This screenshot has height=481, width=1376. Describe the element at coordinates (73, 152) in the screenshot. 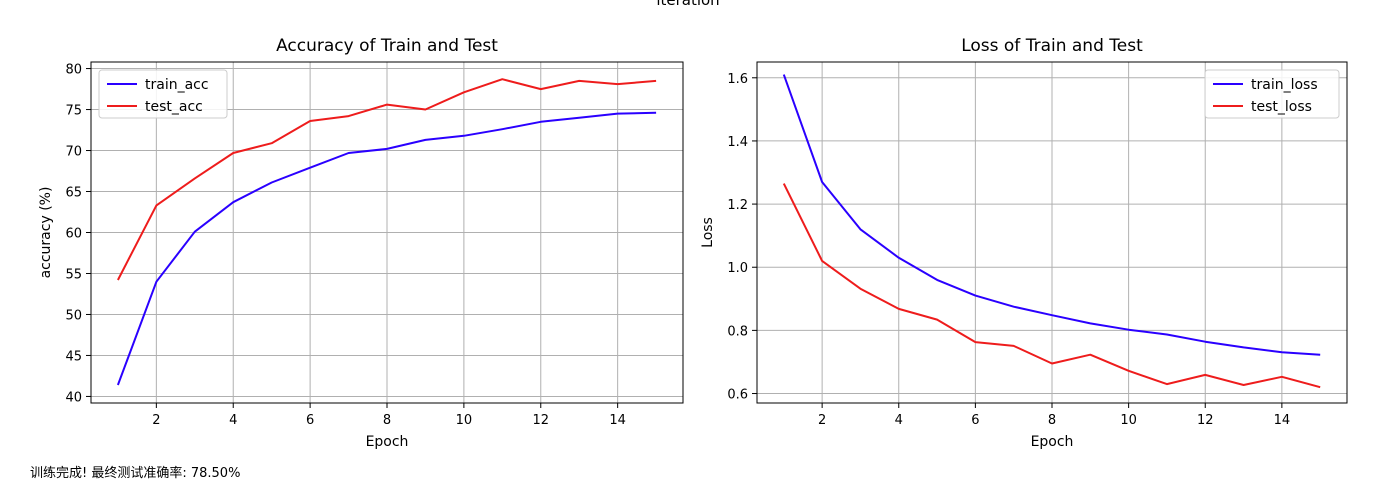

I see `y-tick-label: 70` at that location.